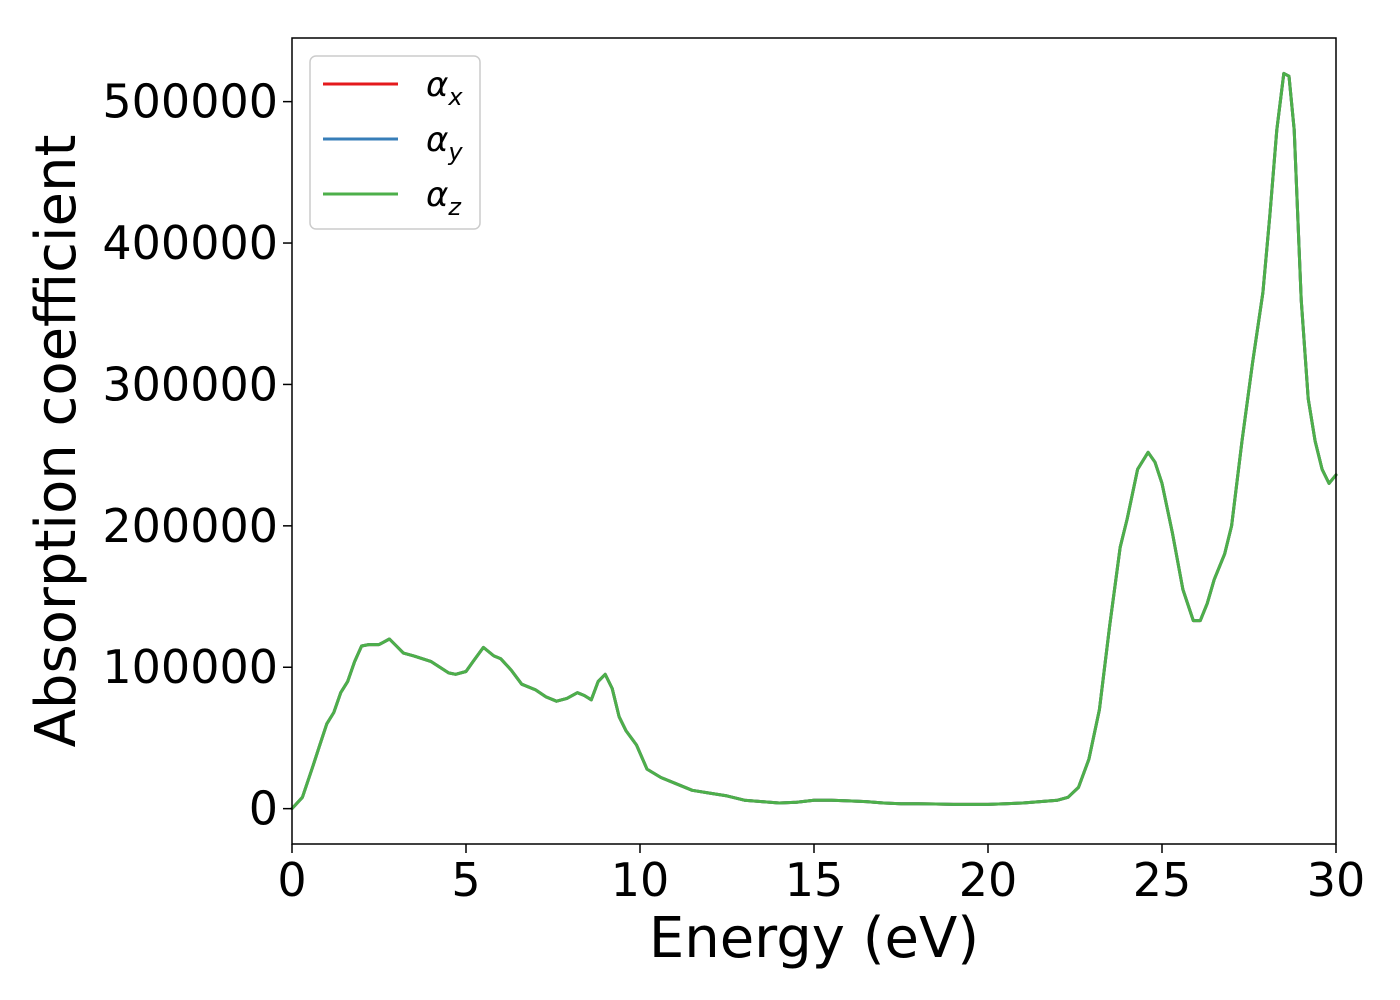 The image size is (1400, 1000). What do you see at coordinates (395, 142) in the screenshot?
I see `legend-box` at bounding box center [395, 142].